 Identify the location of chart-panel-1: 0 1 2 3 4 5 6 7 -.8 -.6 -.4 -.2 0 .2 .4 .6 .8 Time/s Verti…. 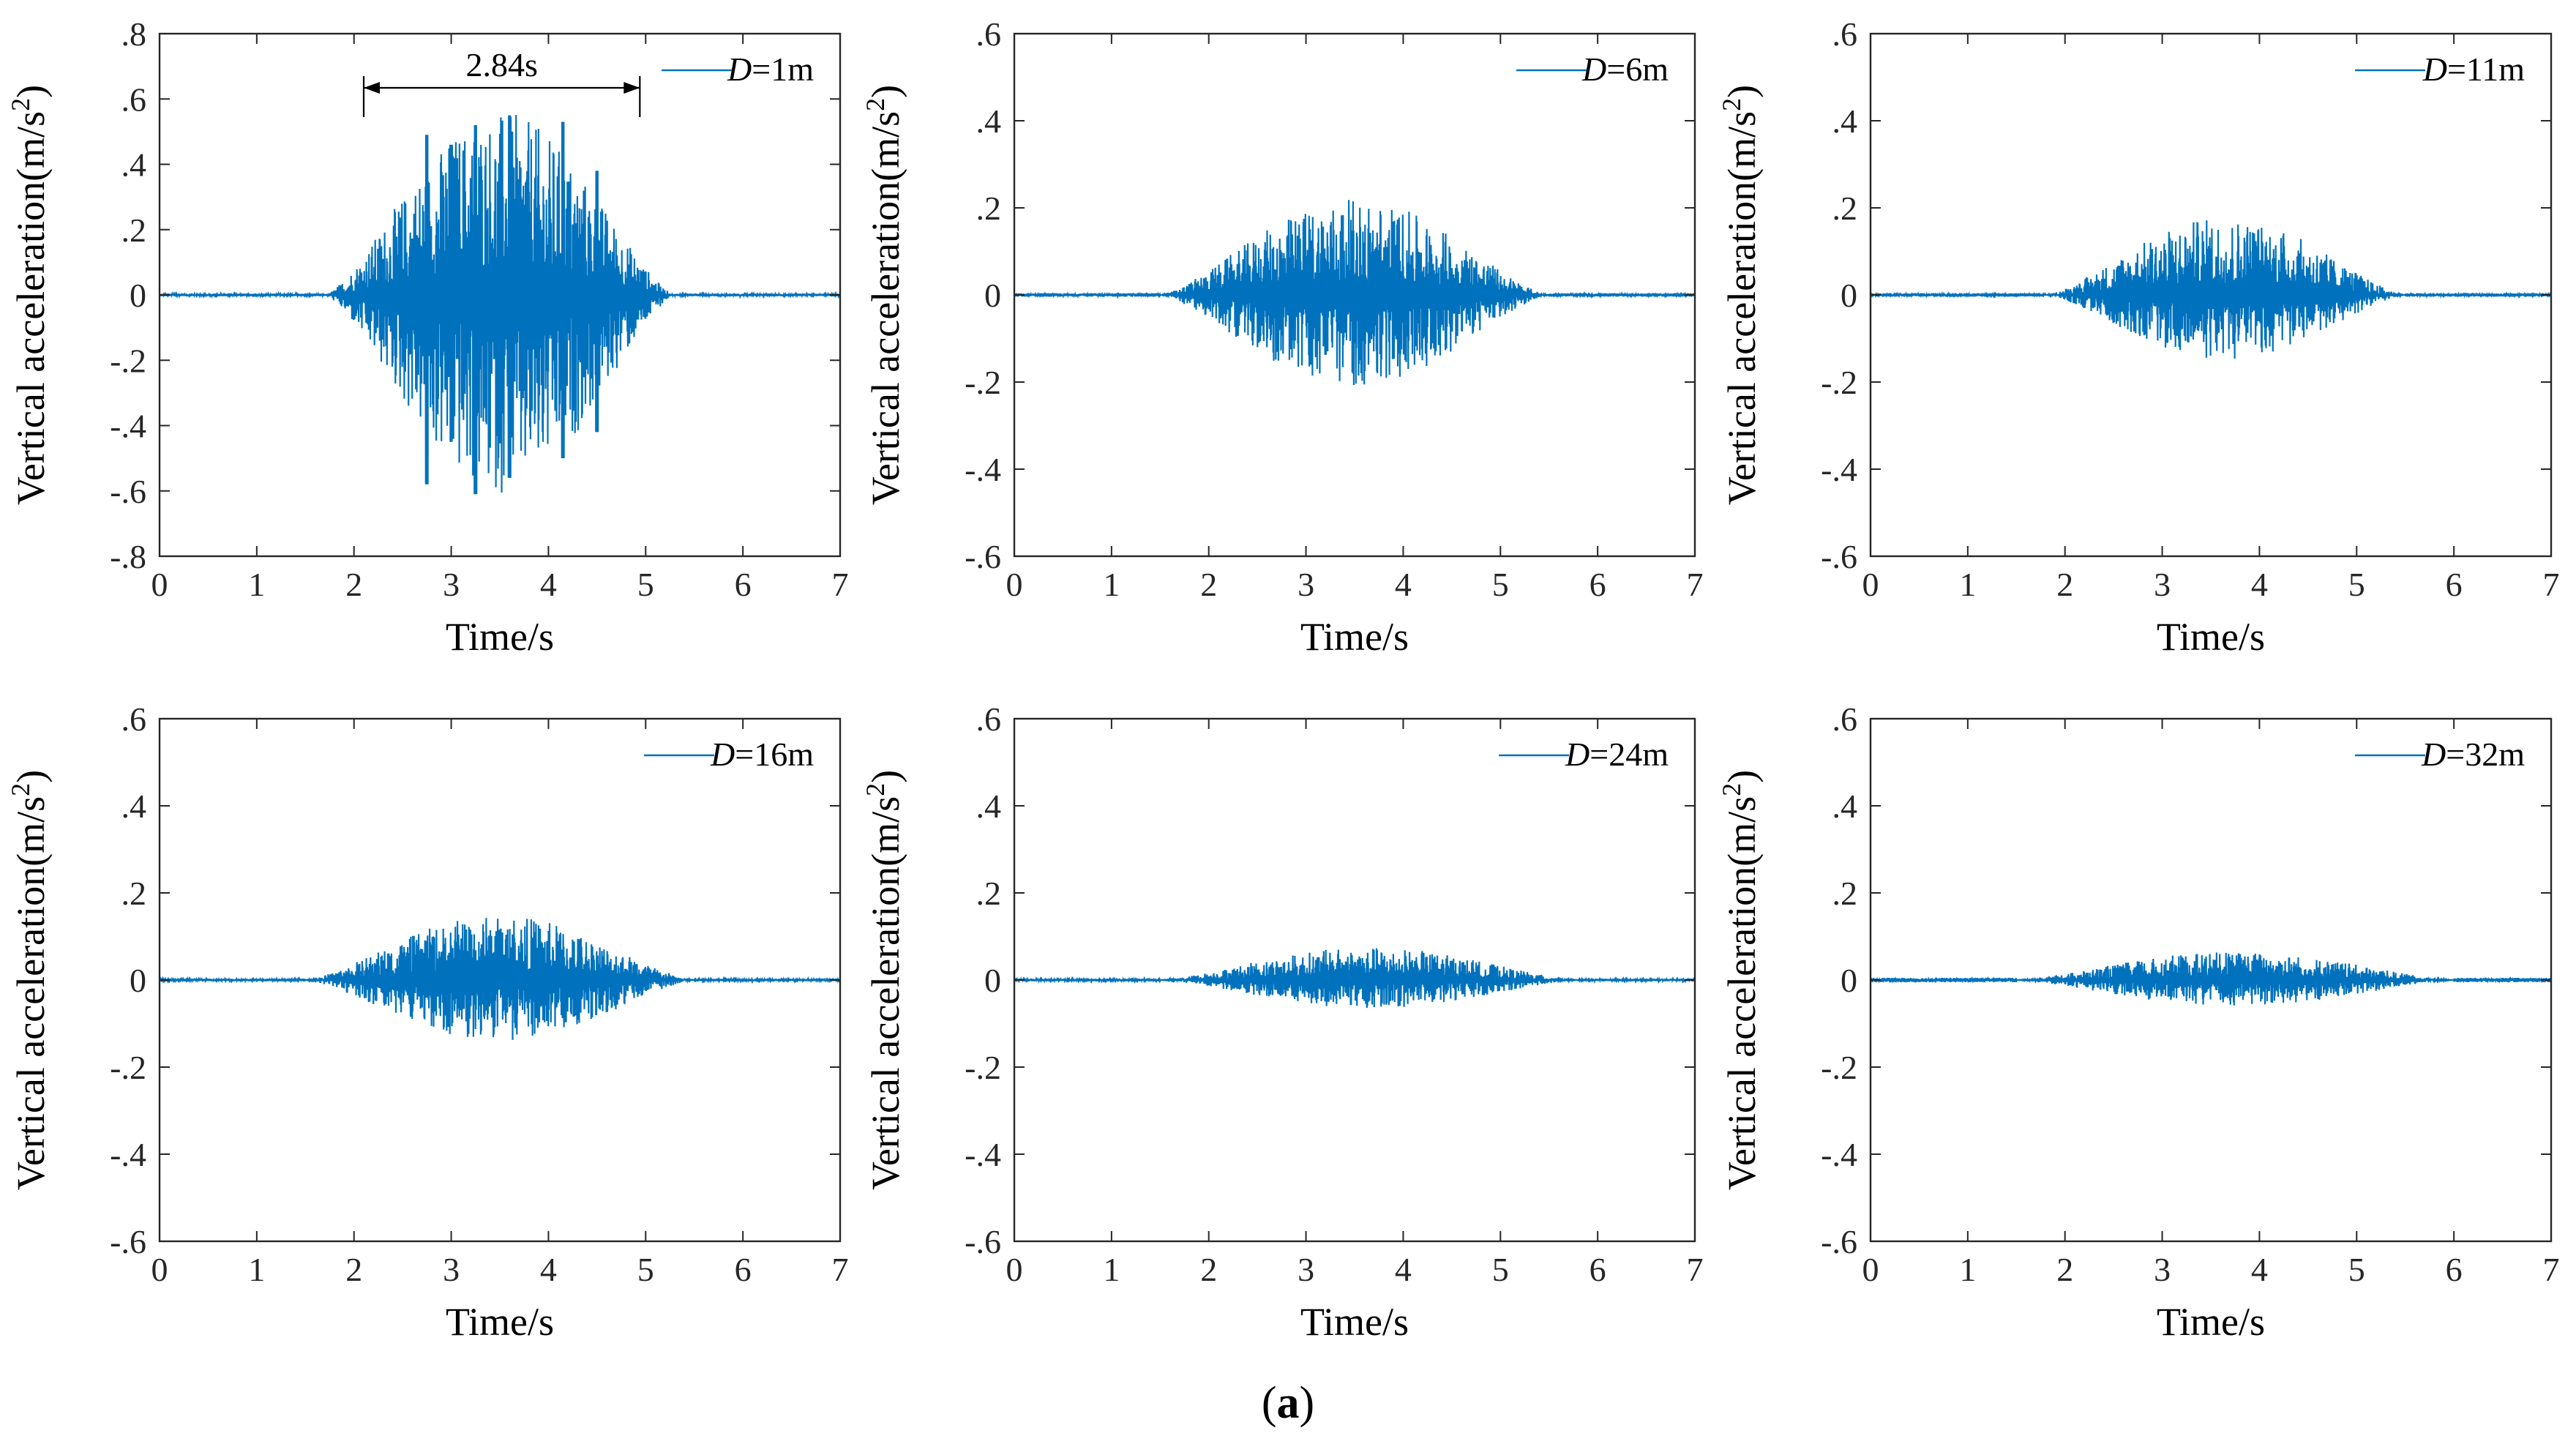
(427, 337).